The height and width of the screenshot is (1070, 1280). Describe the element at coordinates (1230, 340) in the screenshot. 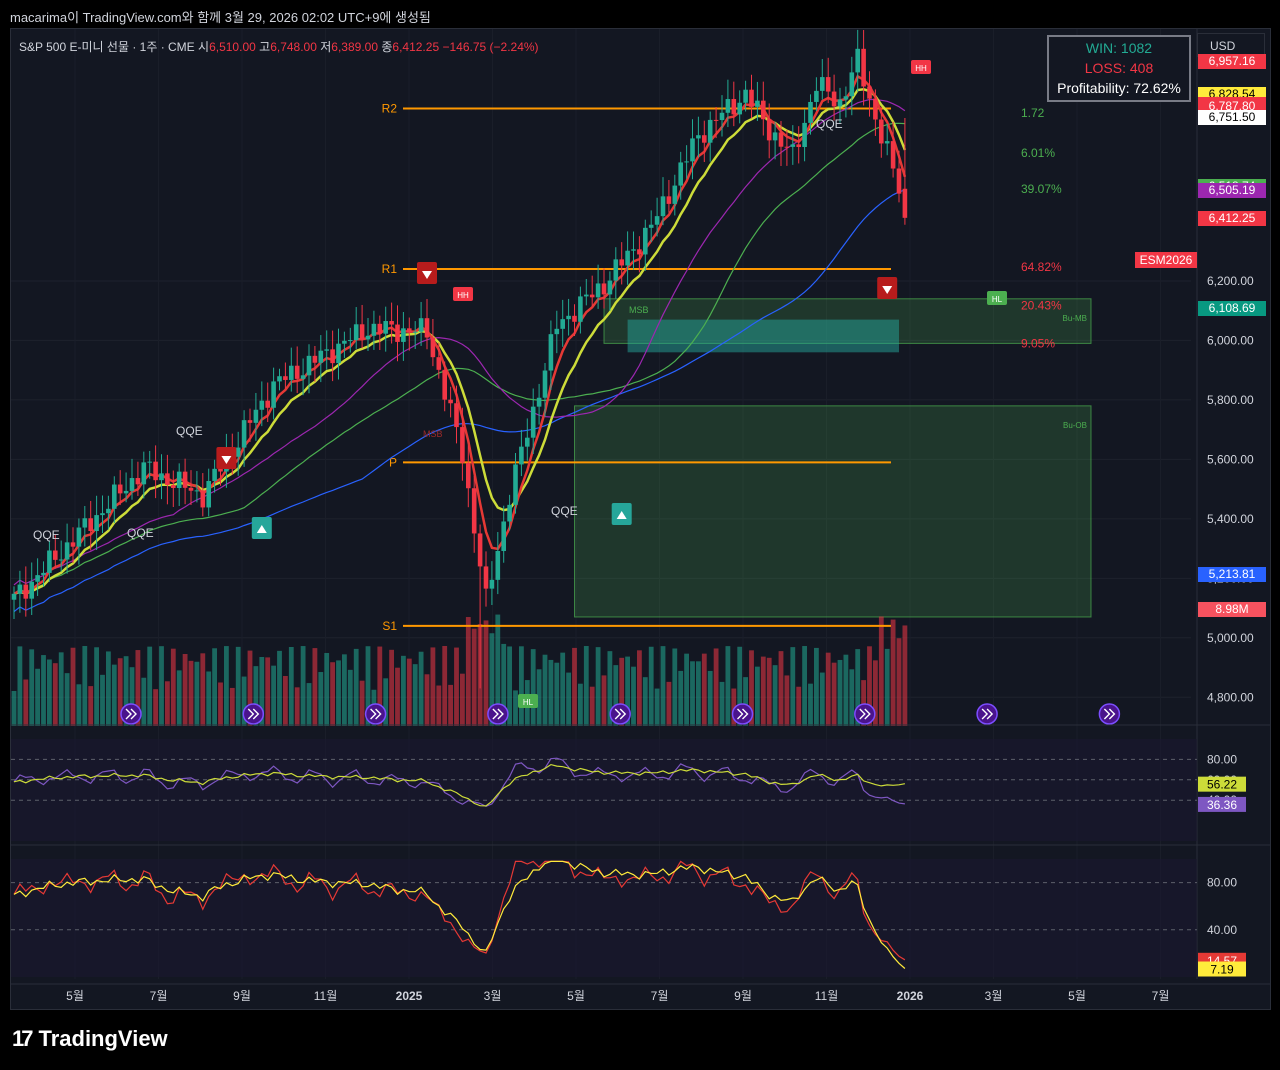

I see `price-axis-label: 6,000.00` at that location.